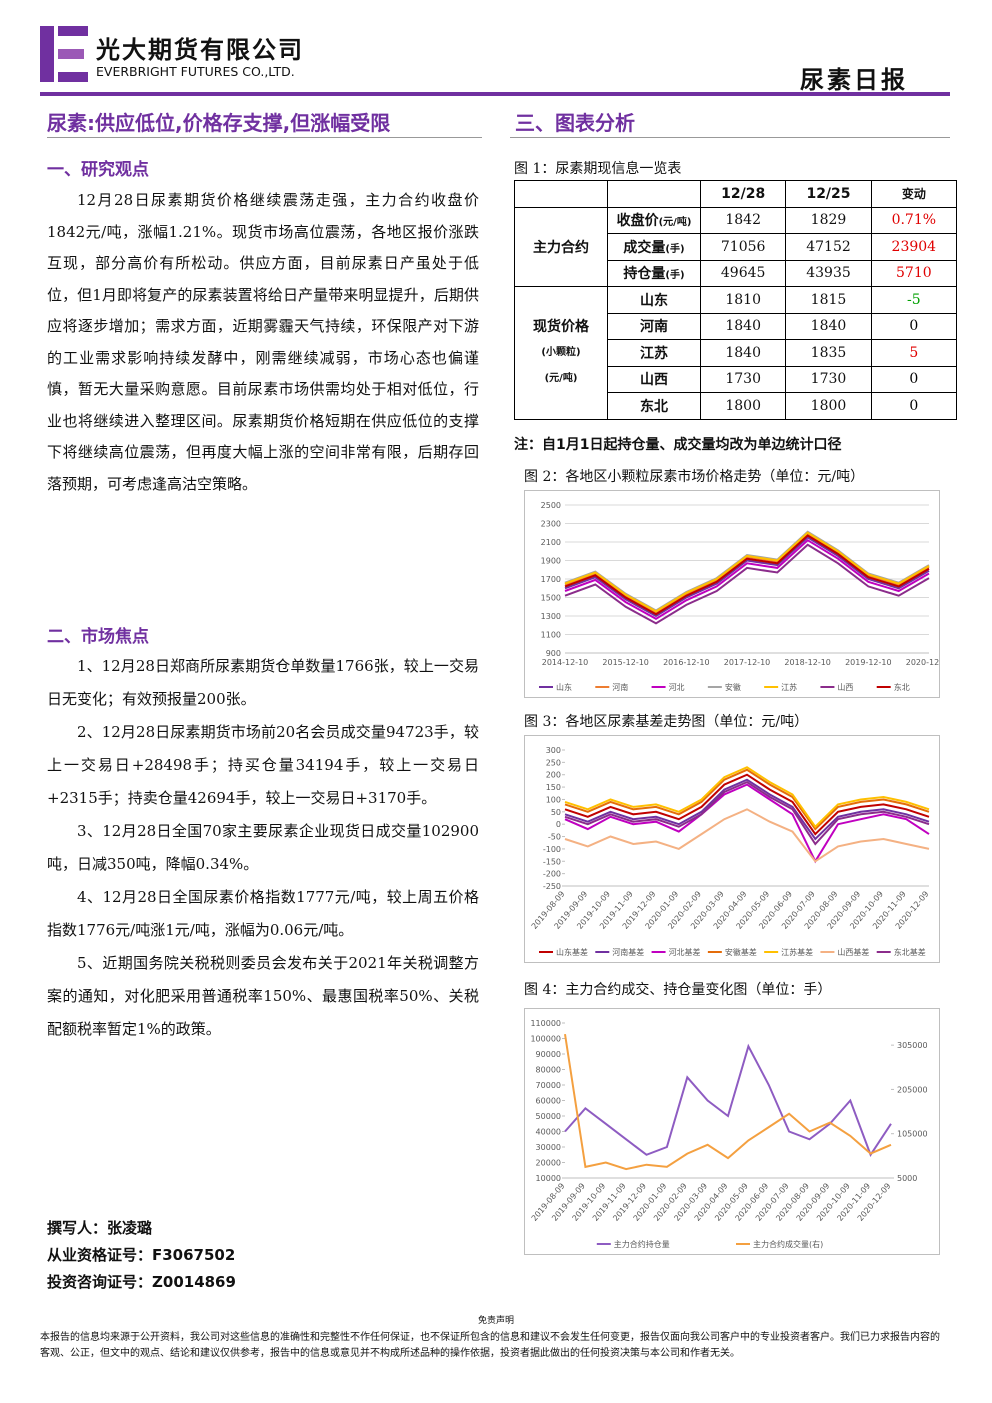 The height and width of the screenshot is (1403, 992). Describe the element at coordinates (828, 406) in the screenshot. I see `cell: 1800` at that location.